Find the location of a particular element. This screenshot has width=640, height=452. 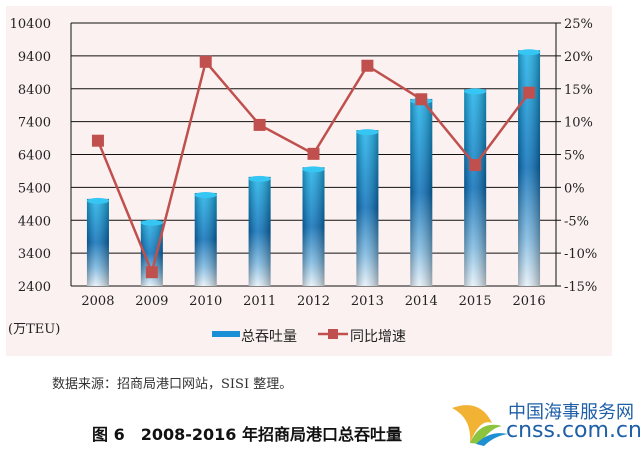

y2-tick-label: -5% is located at coordinates (576, 221).